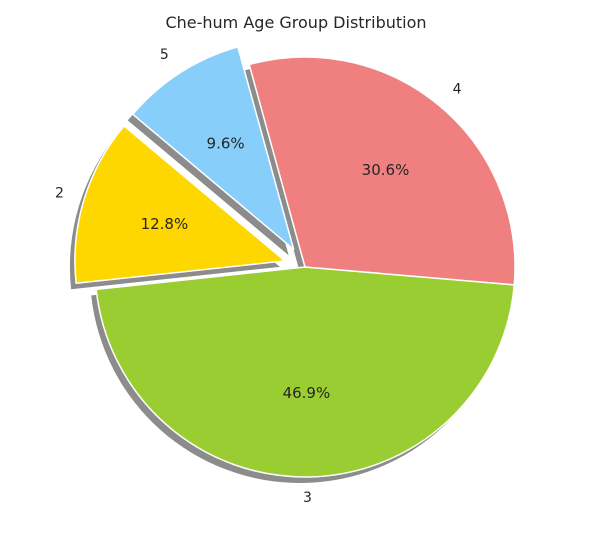  I want to click on category-label-3: 3, so click(307, 498).